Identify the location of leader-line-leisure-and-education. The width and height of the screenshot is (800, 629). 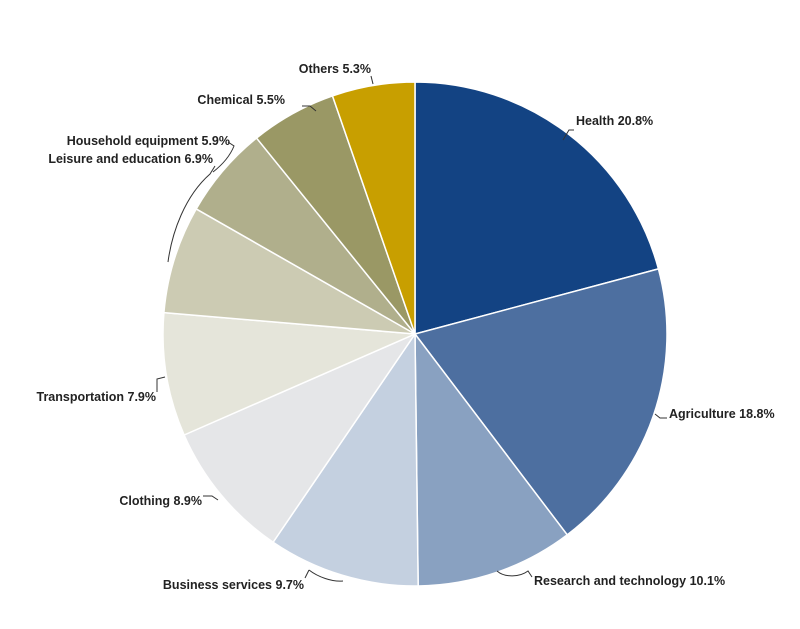
(191, 214).